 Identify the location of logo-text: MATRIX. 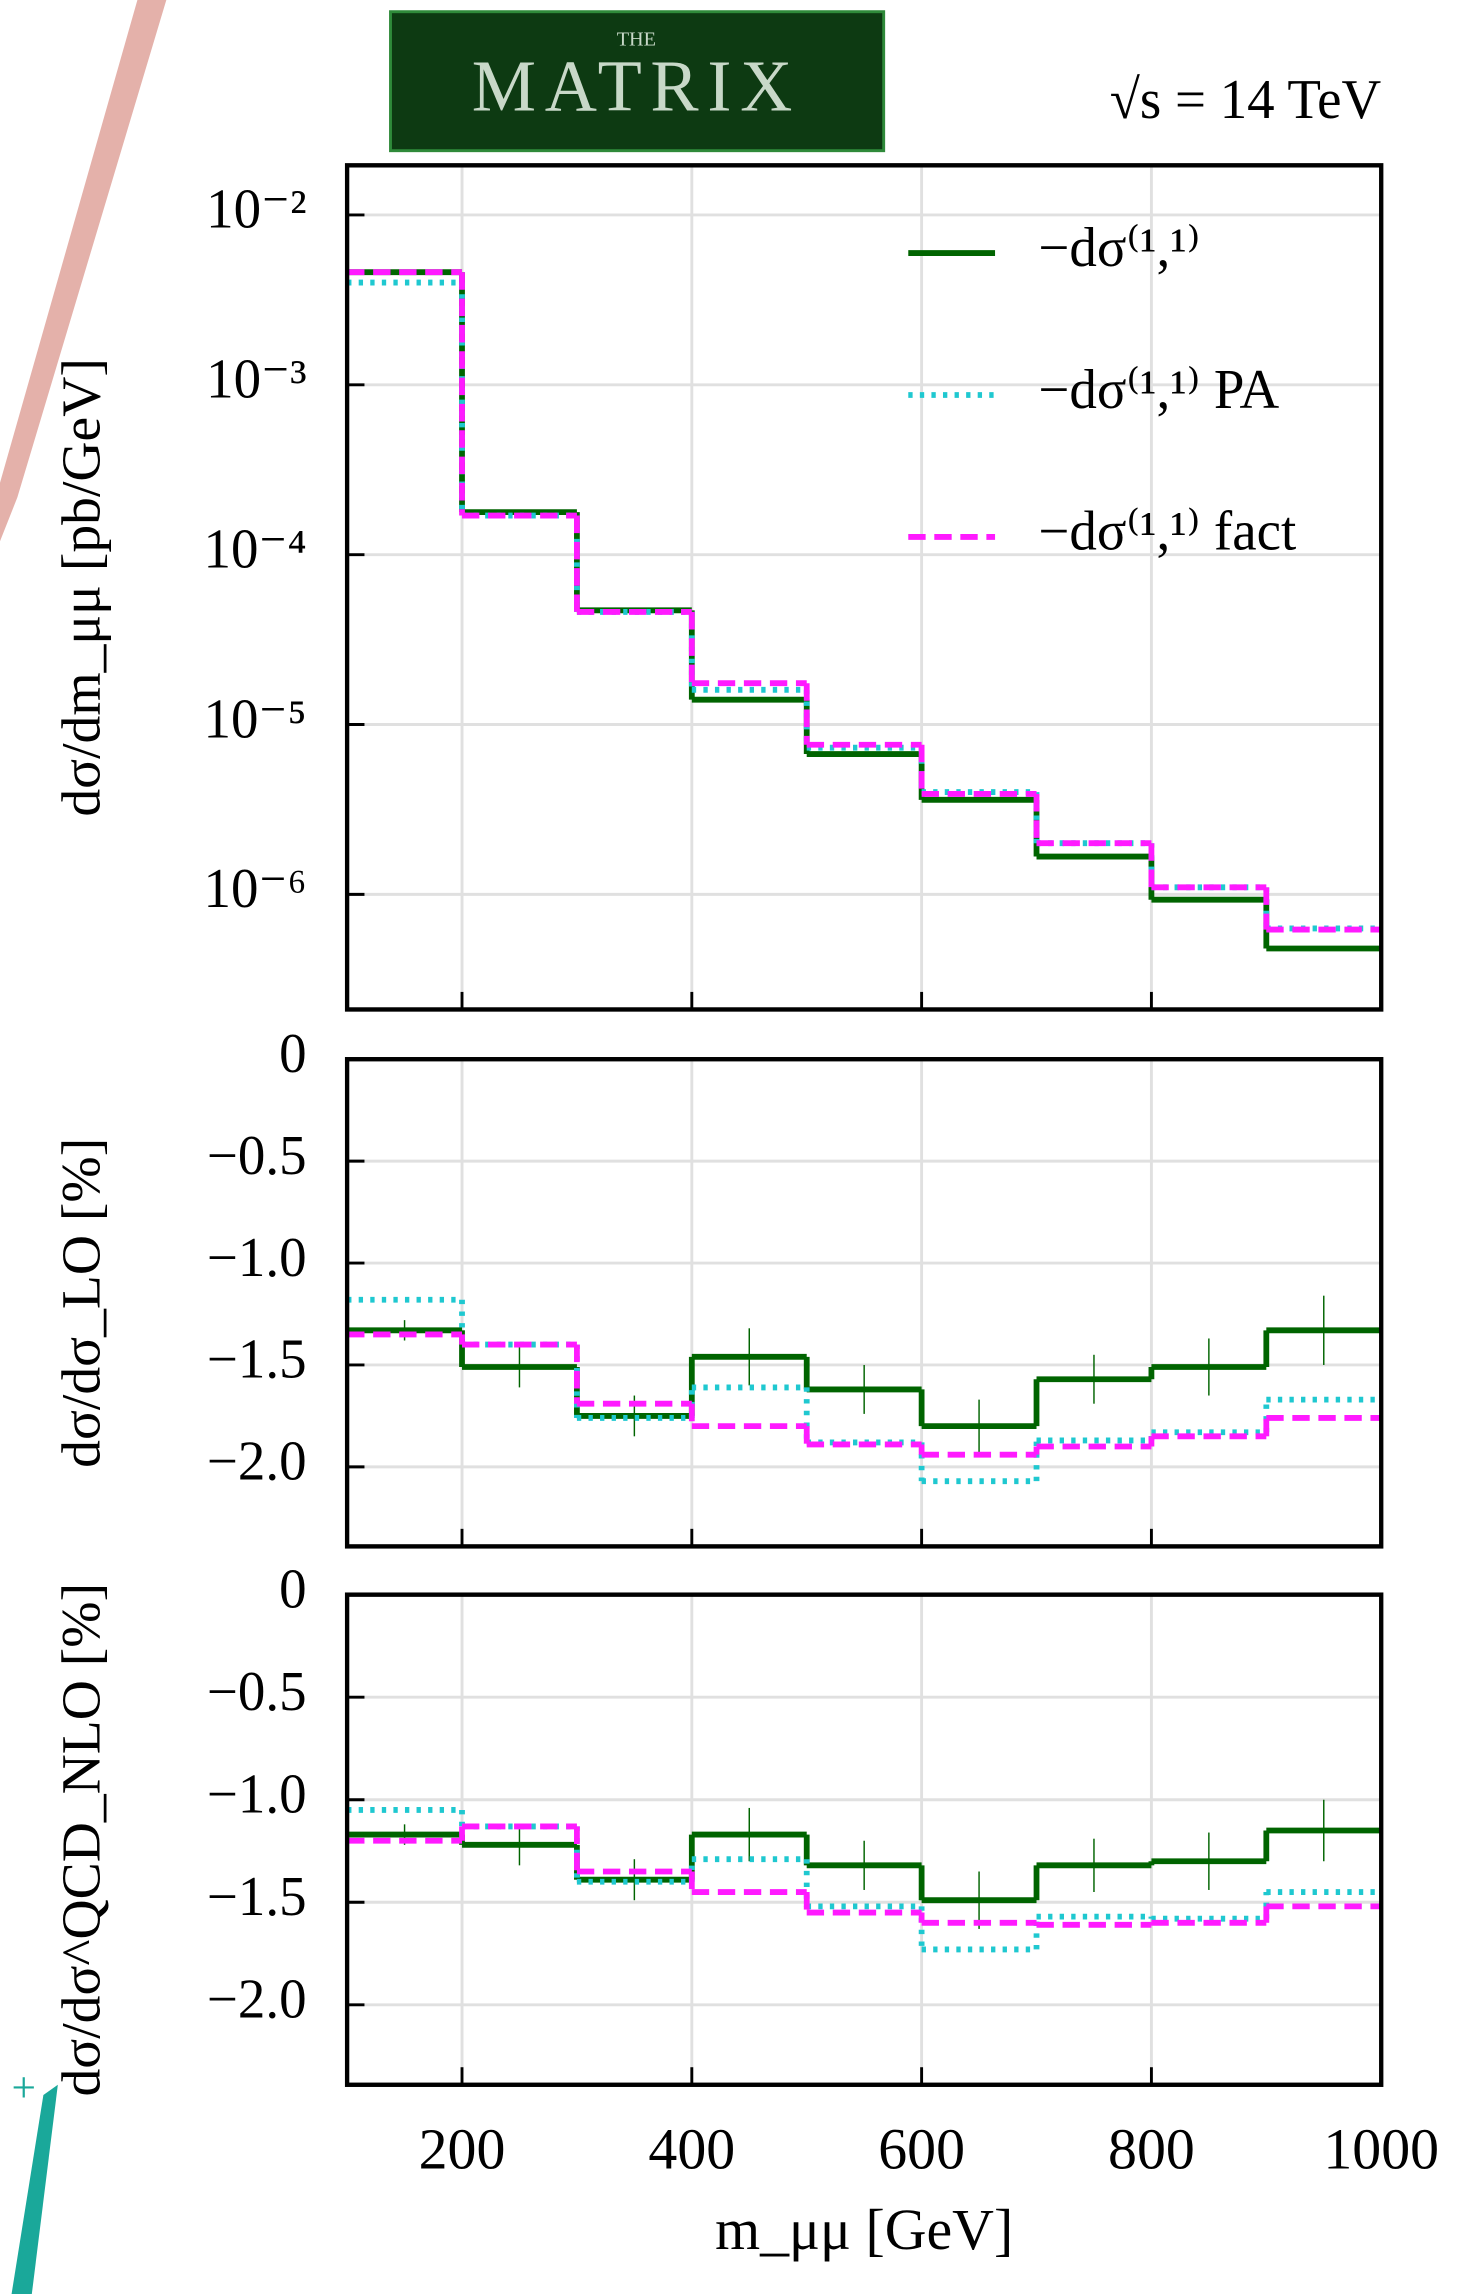
(636, 85).